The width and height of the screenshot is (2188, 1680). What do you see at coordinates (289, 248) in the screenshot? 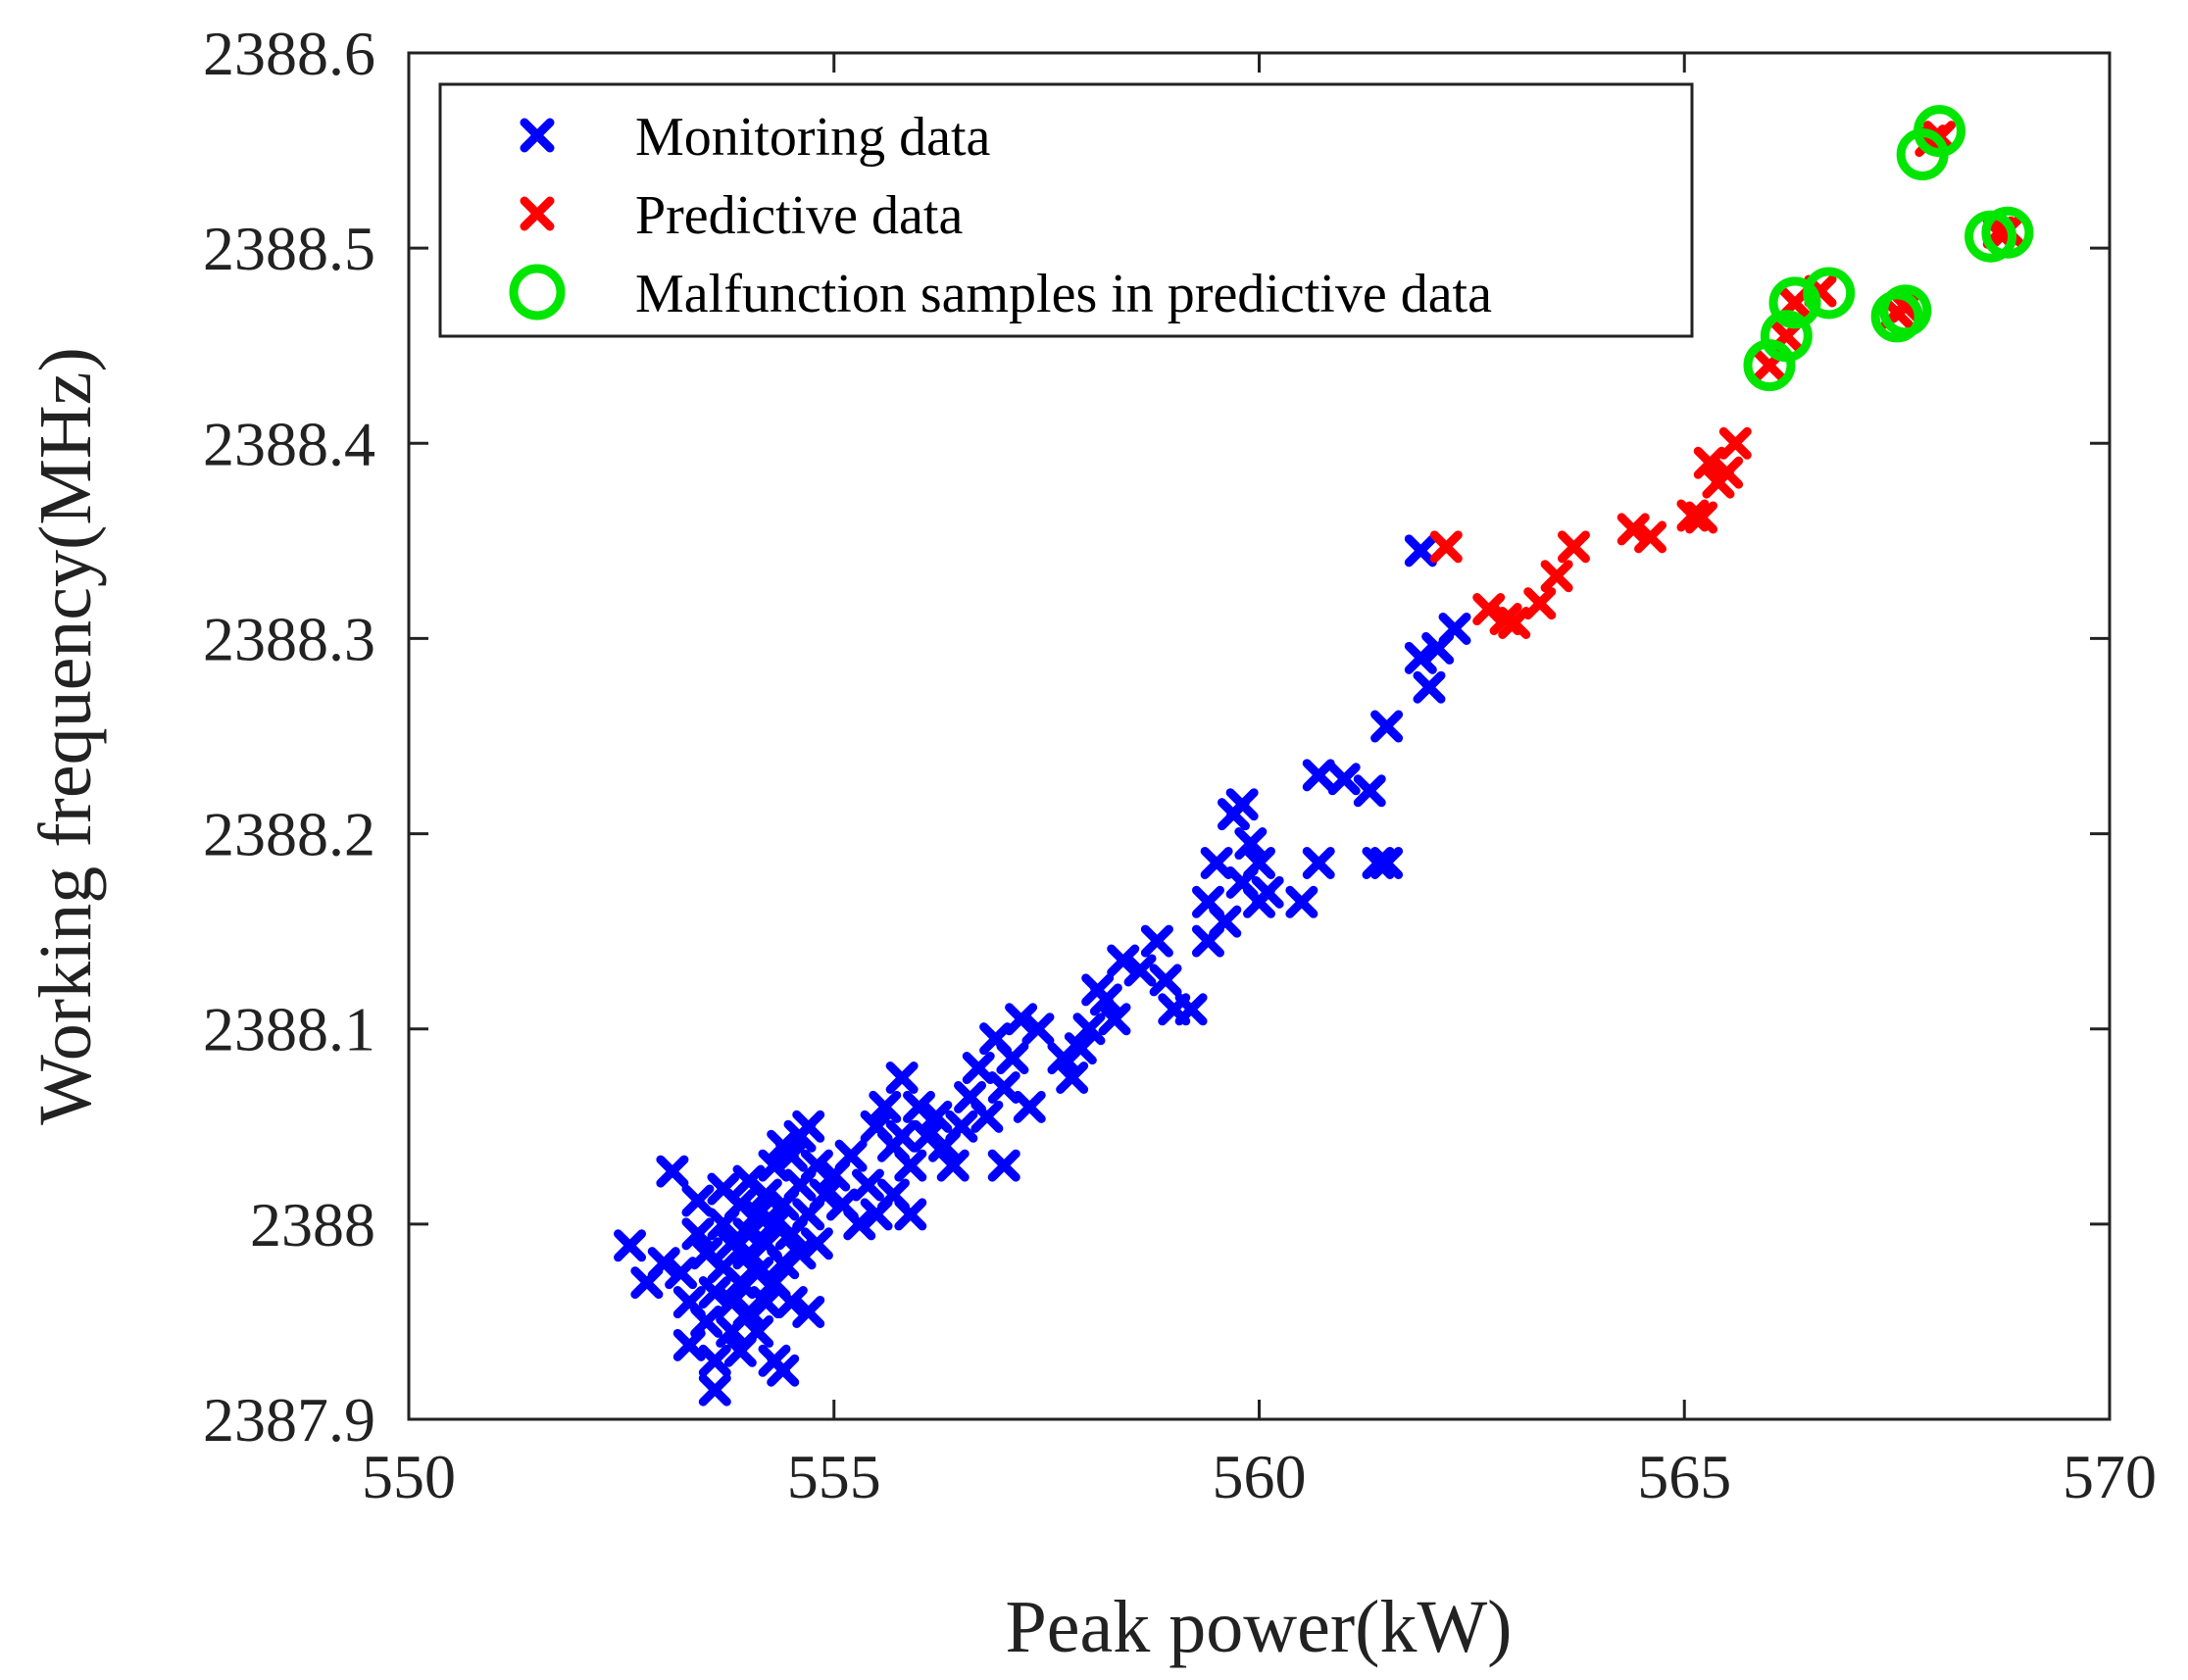
I see `y-tick-label: 2388.5` at bounding box center [289, 248].